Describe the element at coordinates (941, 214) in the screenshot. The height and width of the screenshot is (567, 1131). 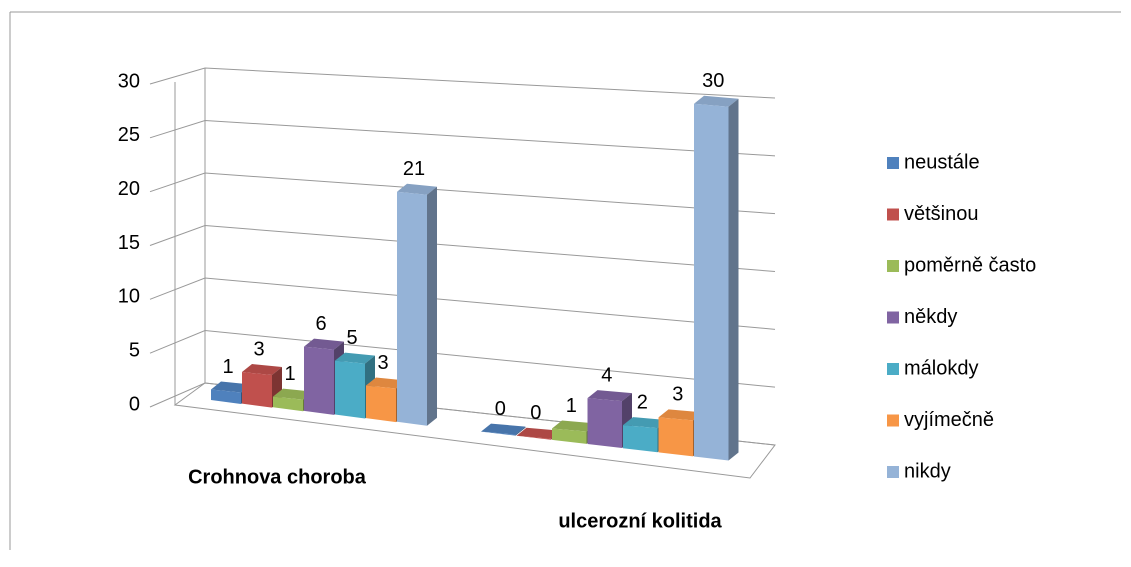
I see `legend-label: většinou` at that location.